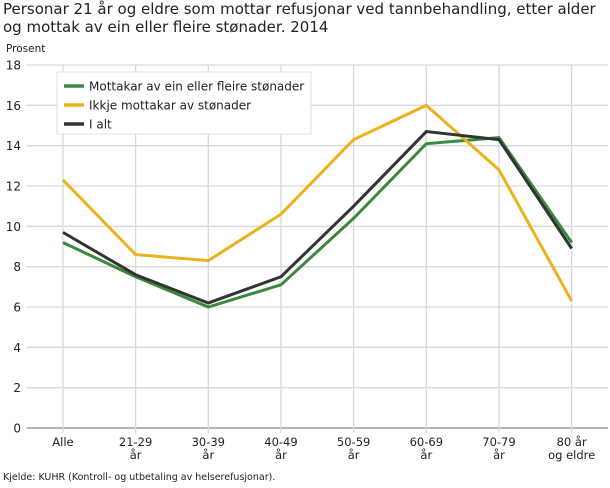 Image resolution: width=610 pixels, height=488 pixels. Describe the element at coordinates (17, 267) in the screenshot. I see `y-tick-label: 8` at that location.